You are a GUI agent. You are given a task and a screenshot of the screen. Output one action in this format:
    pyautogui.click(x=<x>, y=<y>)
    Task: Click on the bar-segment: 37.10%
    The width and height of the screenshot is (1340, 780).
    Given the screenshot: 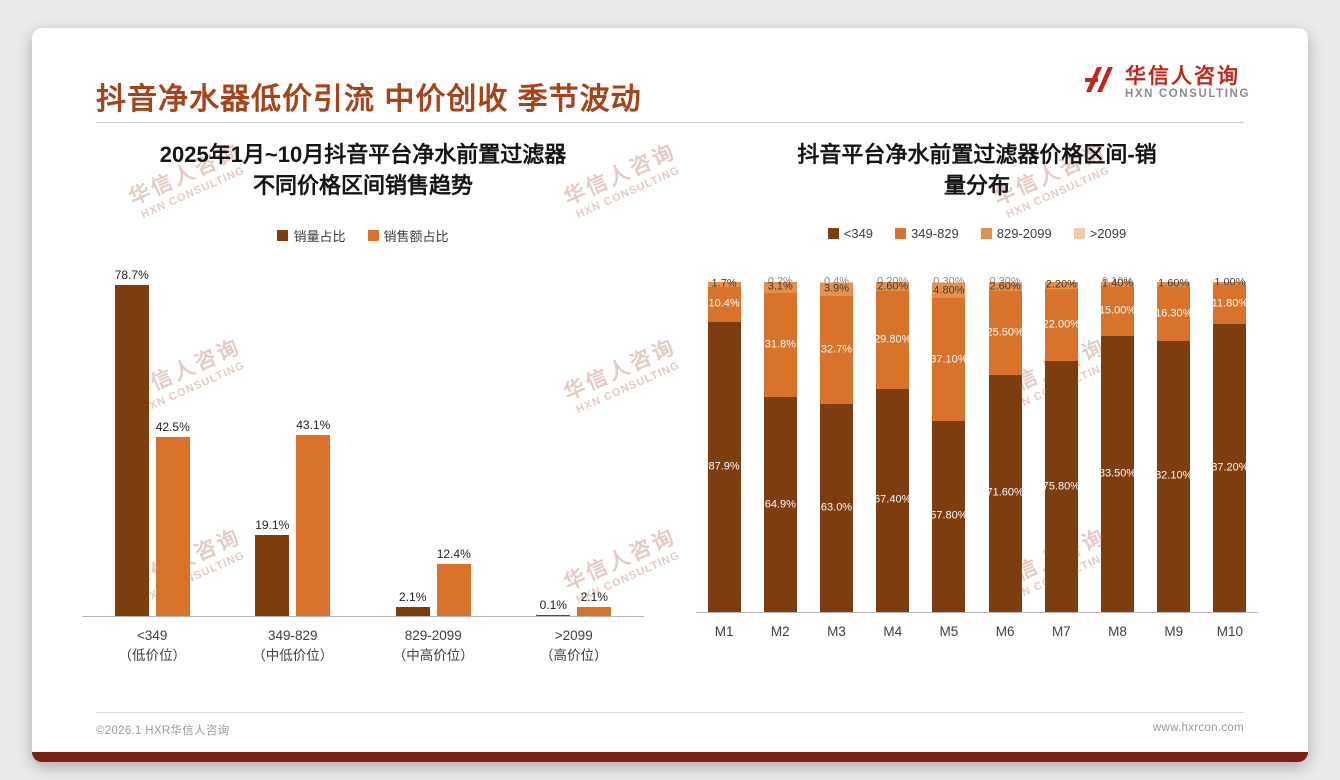 What is the action you would take?
    pyautogui.click(x=949, y=359)
    